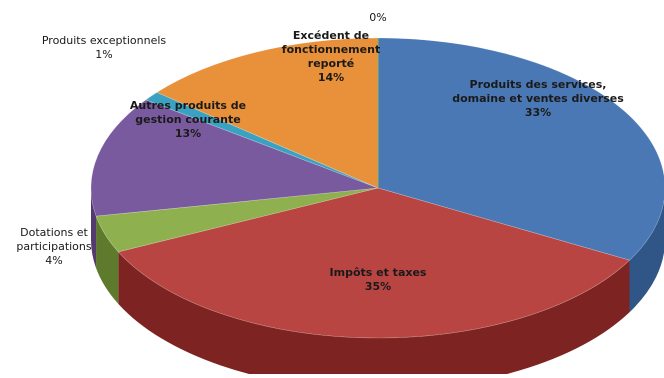 Image resolution: width=664 pixels, height=378 pixels. What do you see at coordinates (54, 246) in the screenshot?
I see `pie-label-text: participations` at bounding box center [54, 246].